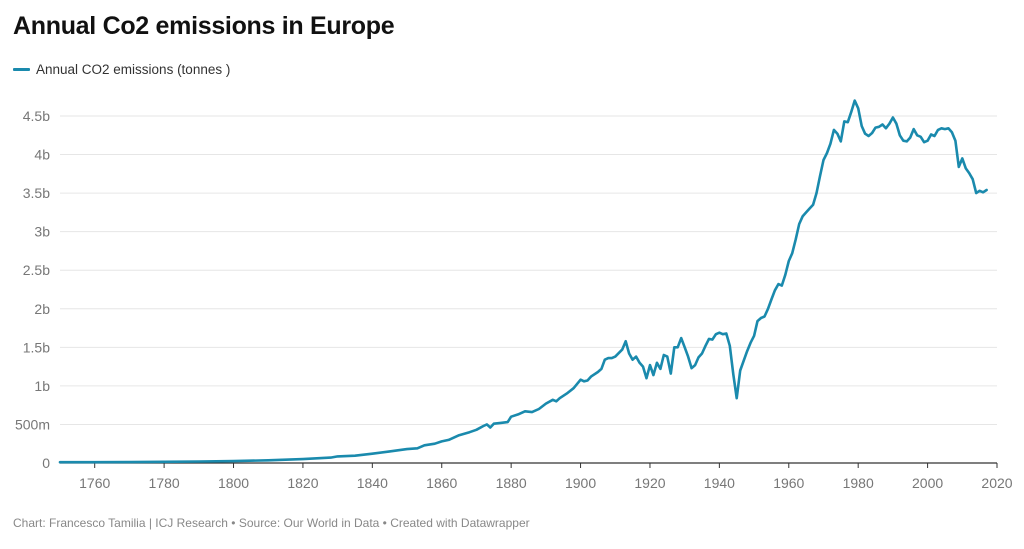 The height and width of the screenshot is (549, 1024). I want to click on x-tick-label: 1800, so click(233, 483).